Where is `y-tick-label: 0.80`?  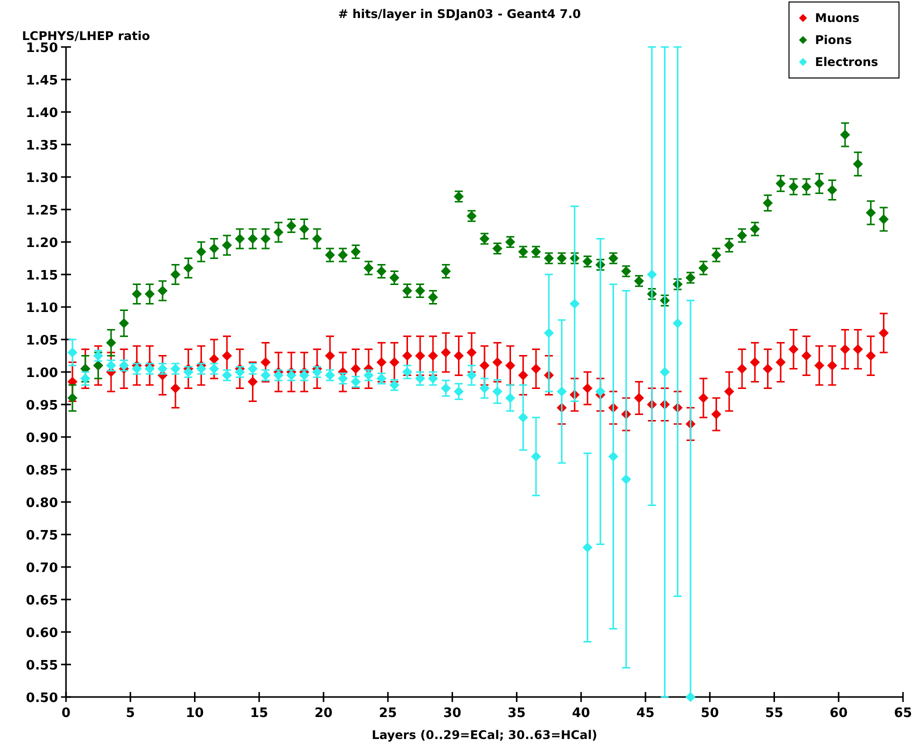 y-tick-label: 0.80 is located at coordinates (42, 503).